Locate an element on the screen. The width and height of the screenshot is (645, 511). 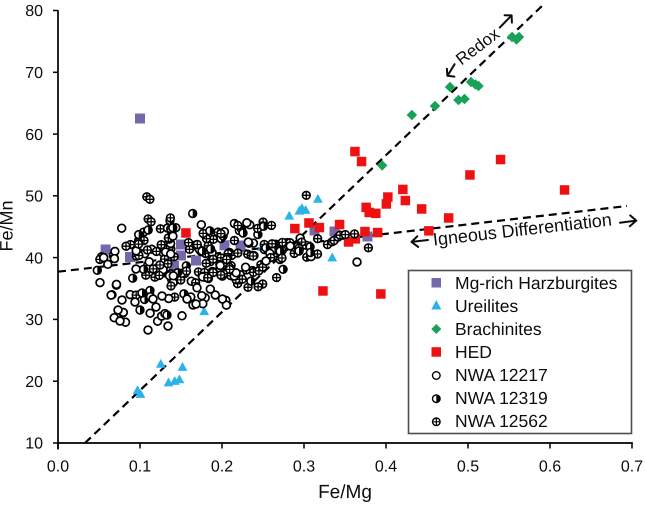
svg-text: Brachinites is located at coordinates (498, 329).